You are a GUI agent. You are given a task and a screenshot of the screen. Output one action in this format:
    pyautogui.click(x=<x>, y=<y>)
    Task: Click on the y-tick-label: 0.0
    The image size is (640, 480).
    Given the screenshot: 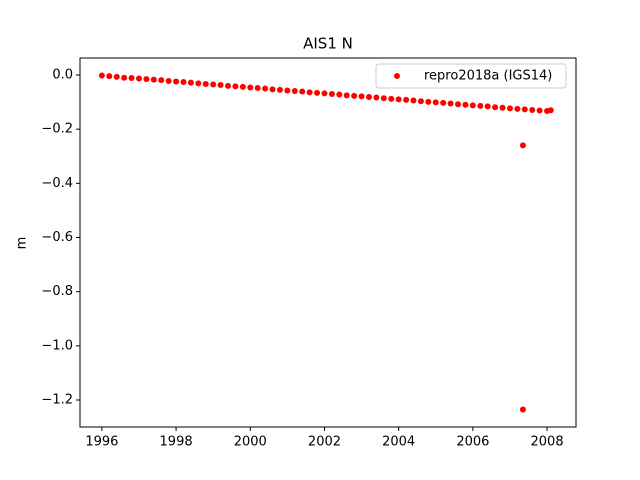 What is the action you would take?
    pyautogui.click(x=62, y=75)
    